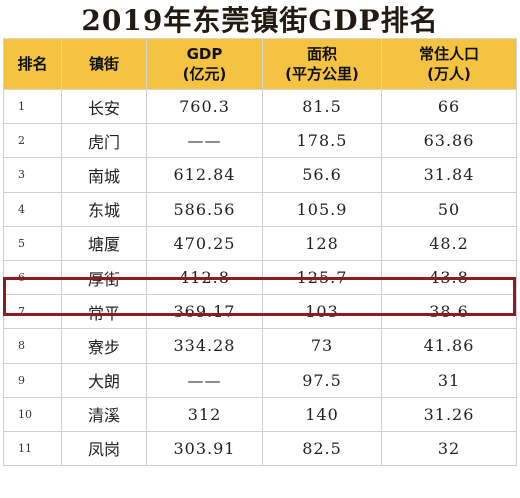 This screenshot has width=520, height=498. What do you see at coordinates (32, 312) in the screenshot?
I see `rank-cell: 7` at bounding box center [32, 312].